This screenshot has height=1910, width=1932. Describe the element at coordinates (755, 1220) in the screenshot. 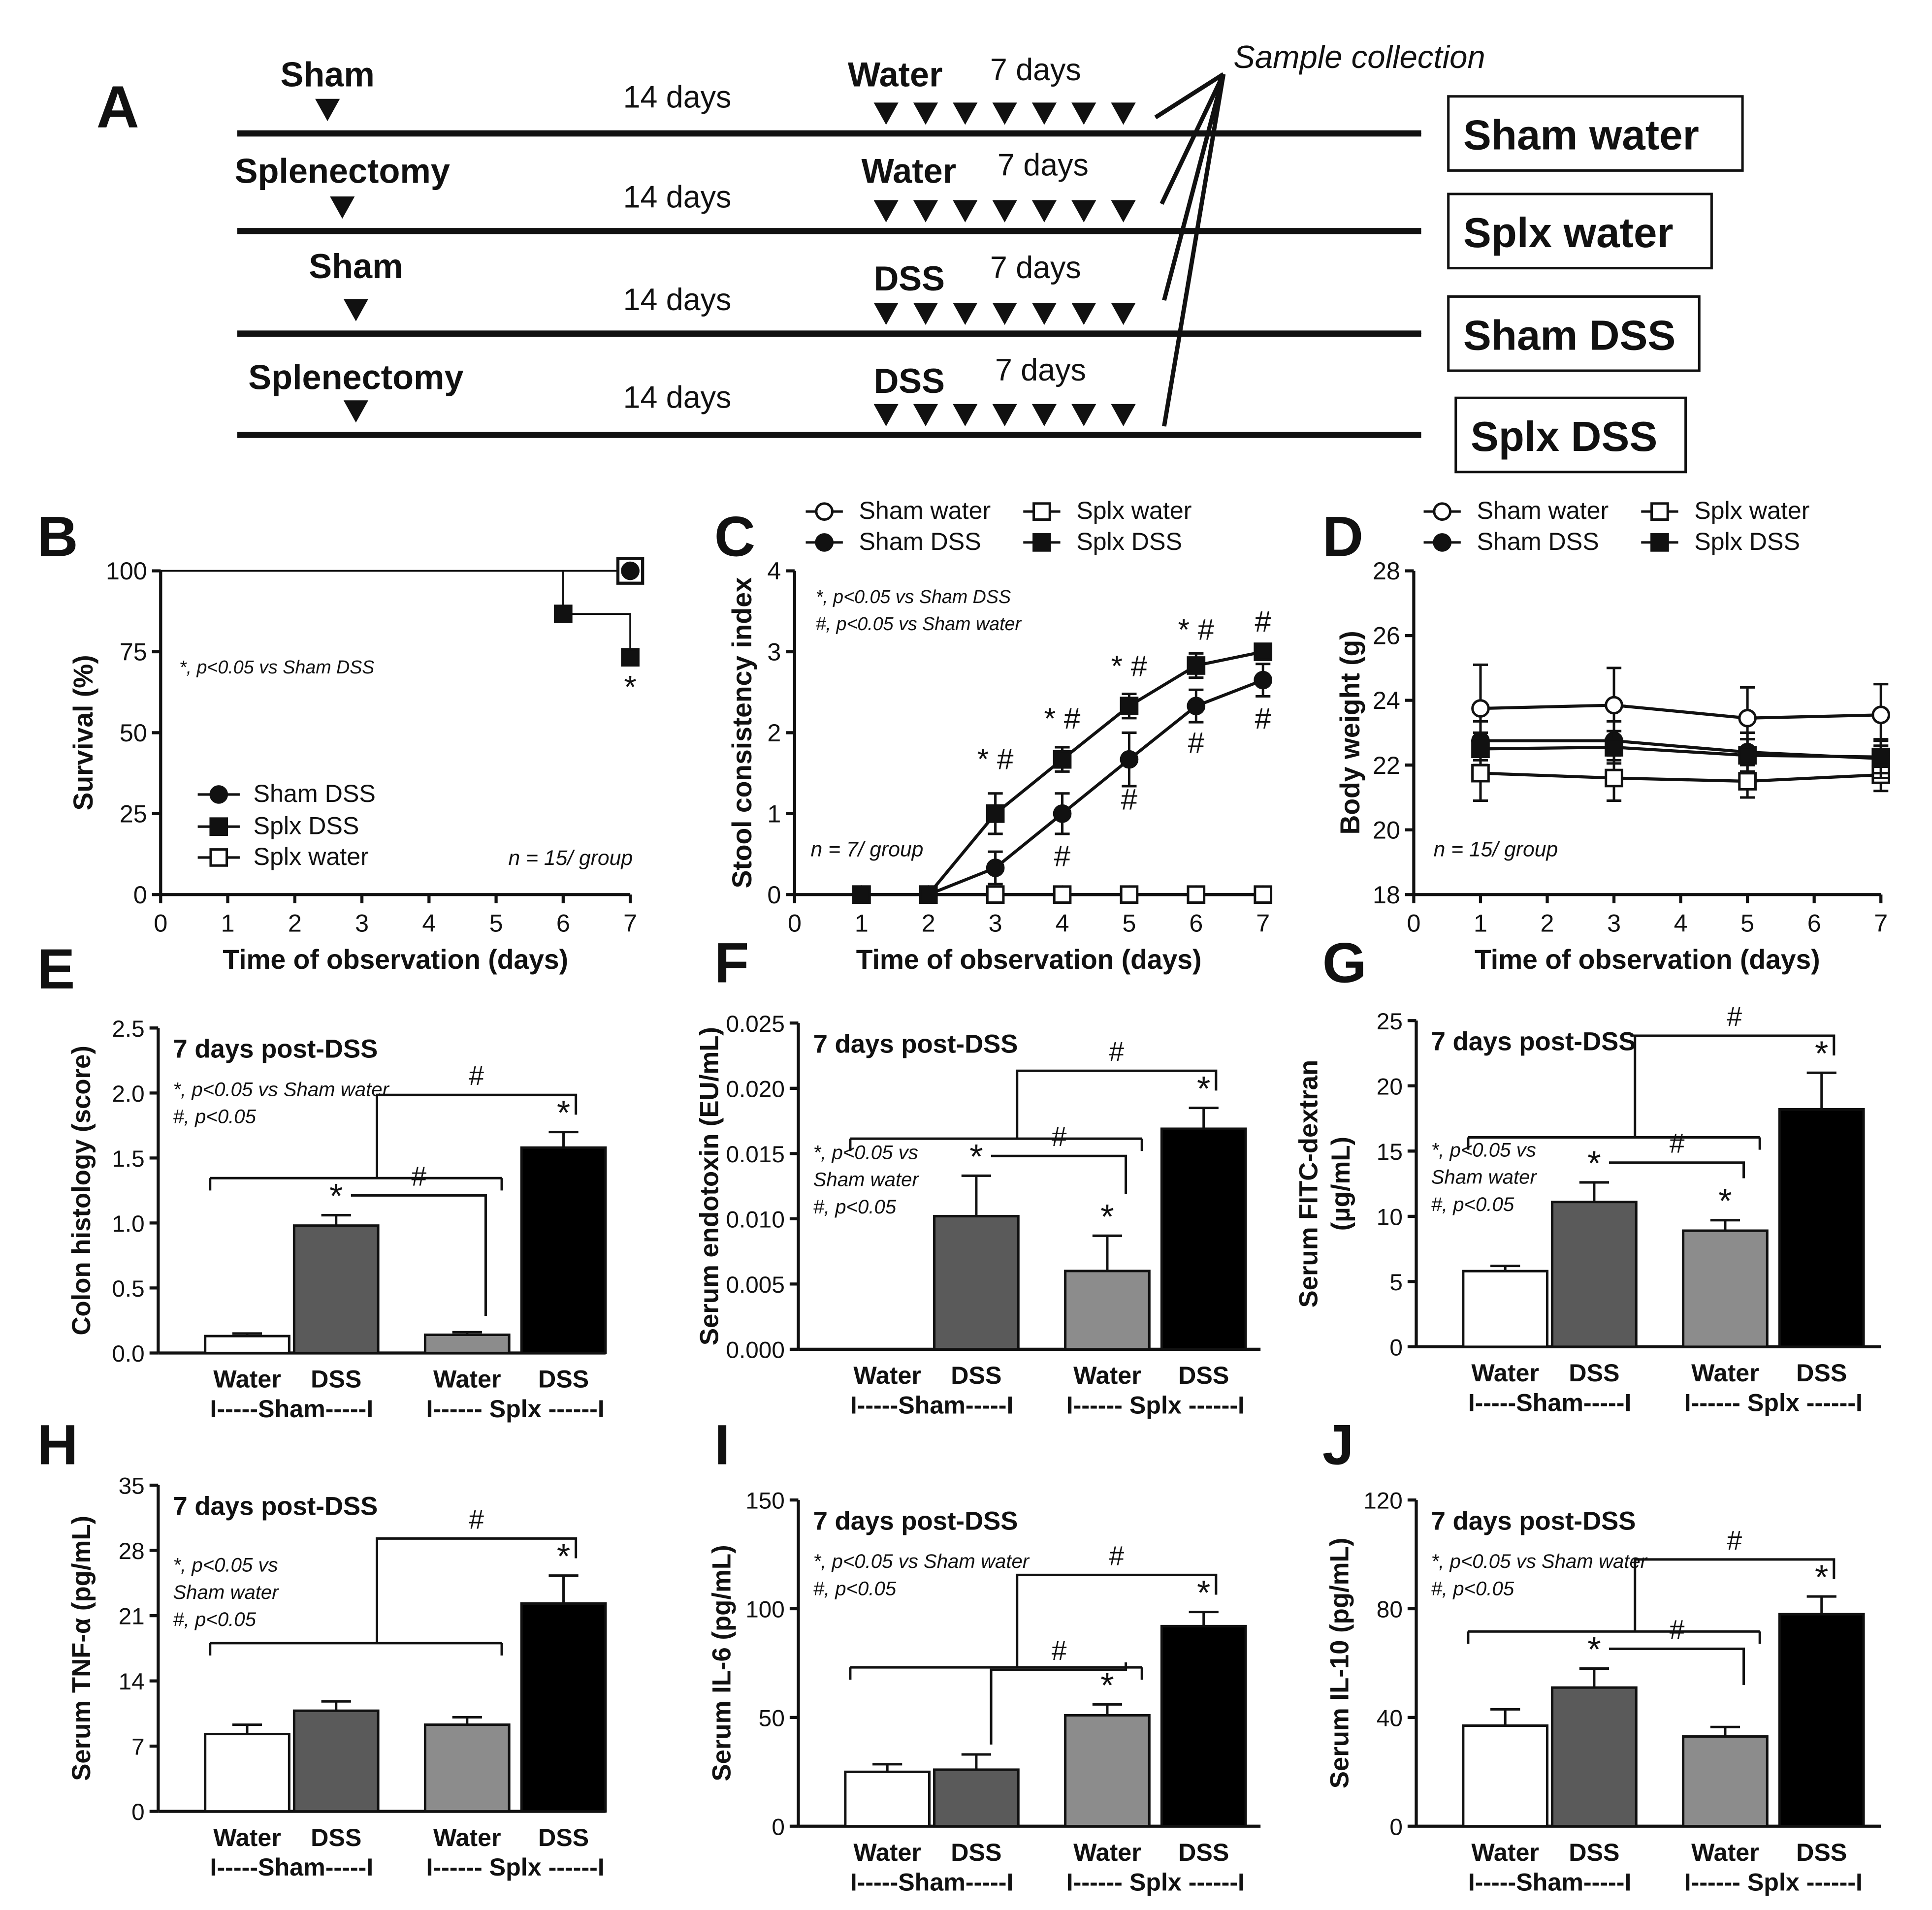

I see `y-tick-label: 0.010` at that location.